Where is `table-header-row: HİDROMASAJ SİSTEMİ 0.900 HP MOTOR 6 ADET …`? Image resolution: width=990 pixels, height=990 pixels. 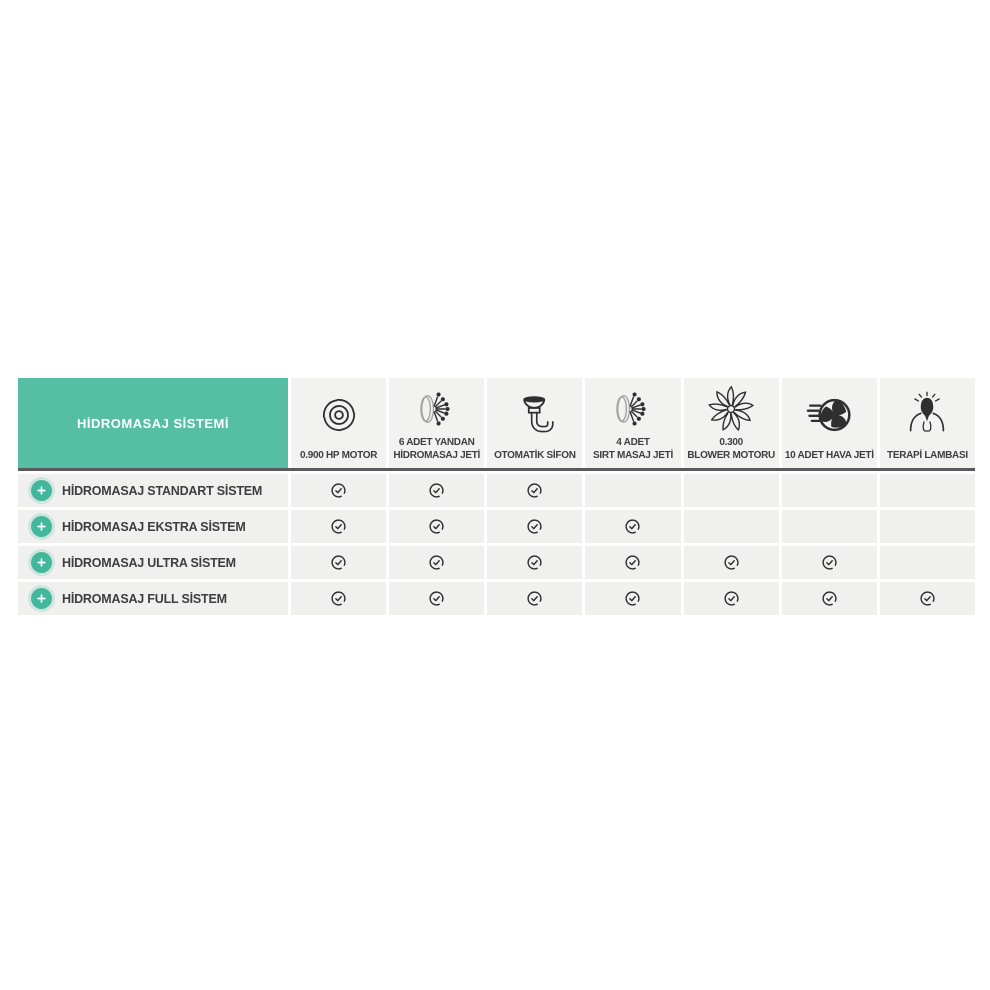
table-header-row: HİDROMASAJ SİSTEMİ 0.900 HP MOTOR 6 ADET … is located at coordinates (496, 423).